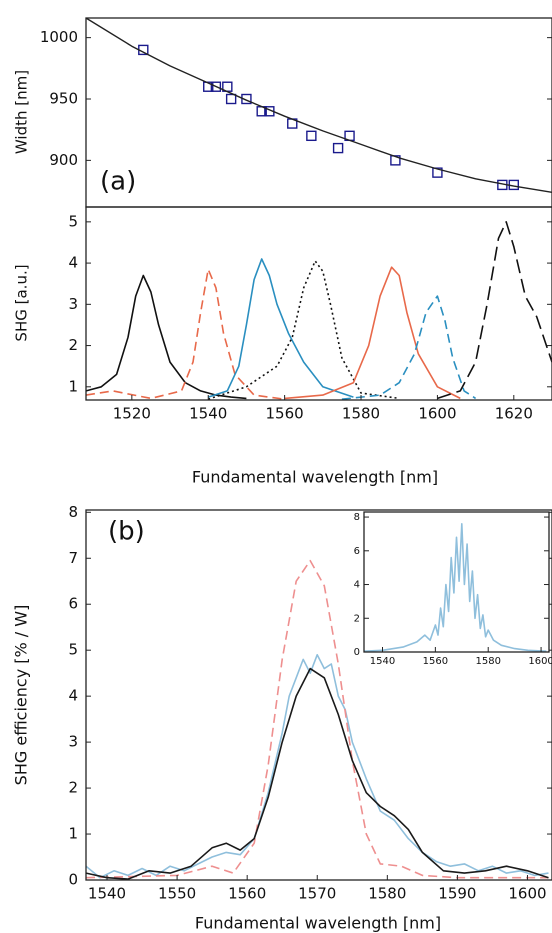 This screenshot has height=933, width=552. What do you see at coordinates (63, 99) in the screenshot?
I see `y-tick-label: 950` at bounding box center [63, 99].